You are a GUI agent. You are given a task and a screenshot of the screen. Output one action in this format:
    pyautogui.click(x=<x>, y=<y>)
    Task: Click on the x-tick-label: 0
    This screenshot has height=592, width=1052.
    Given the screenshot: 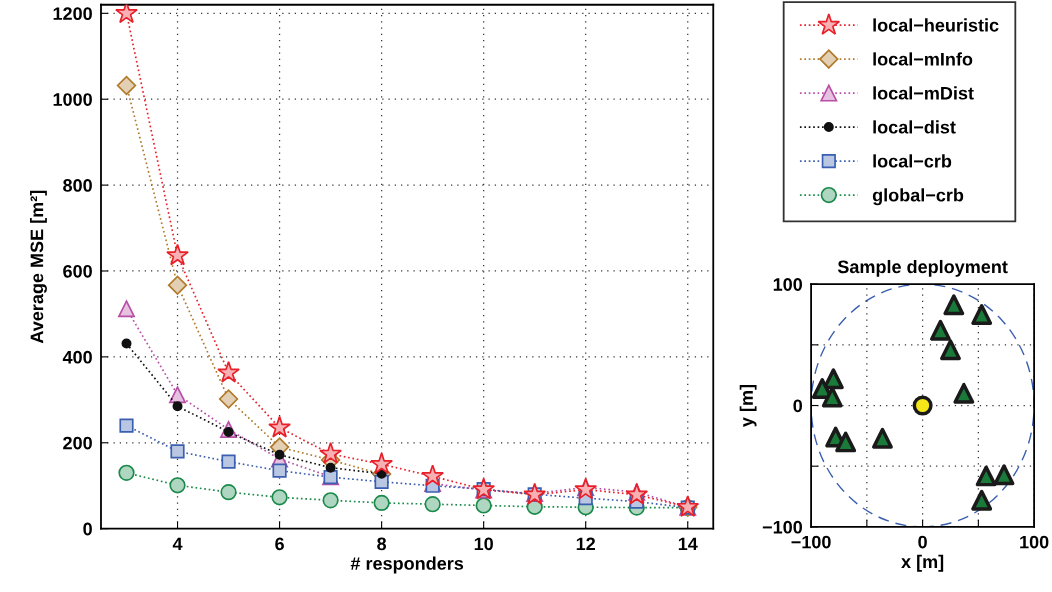 What is the action you would take?
    pyautogui.click(x=922, y=542)
    